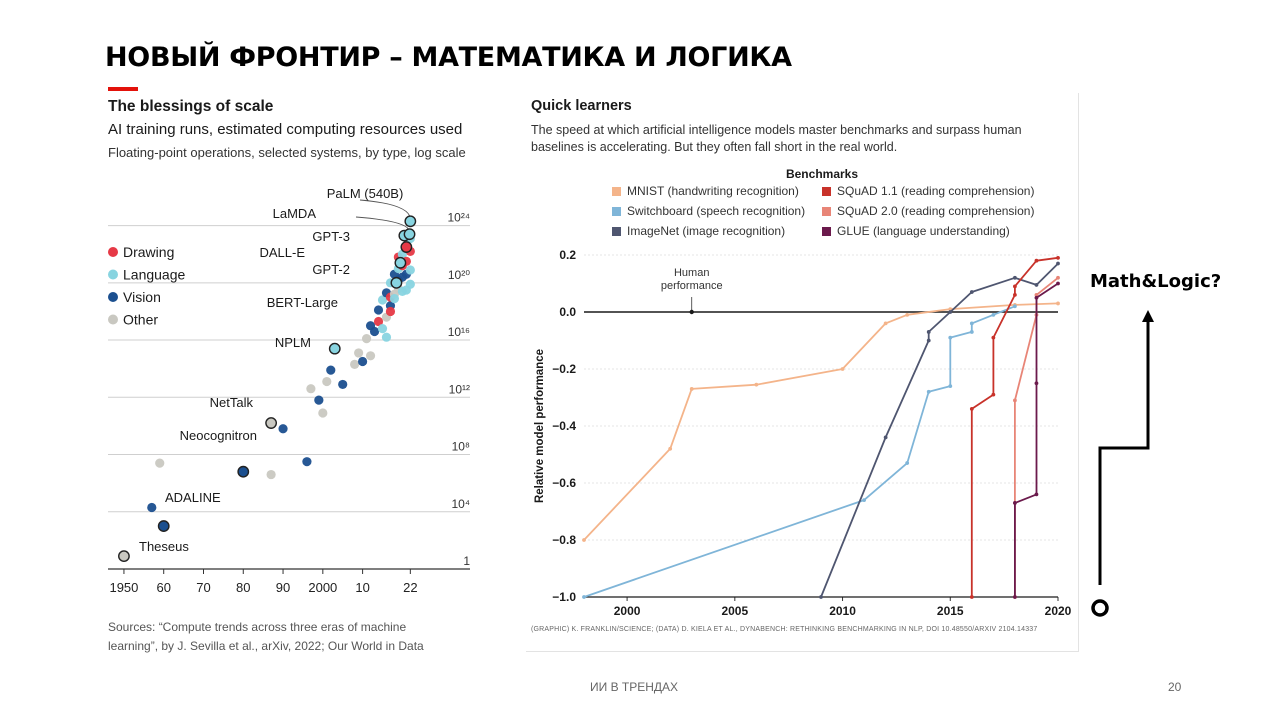 The width and height of the screenshot is (1280, 720). Describe the element at coordinates (567, 255) in the screenshot. I see `y-tick-label: 0.2` at that location.